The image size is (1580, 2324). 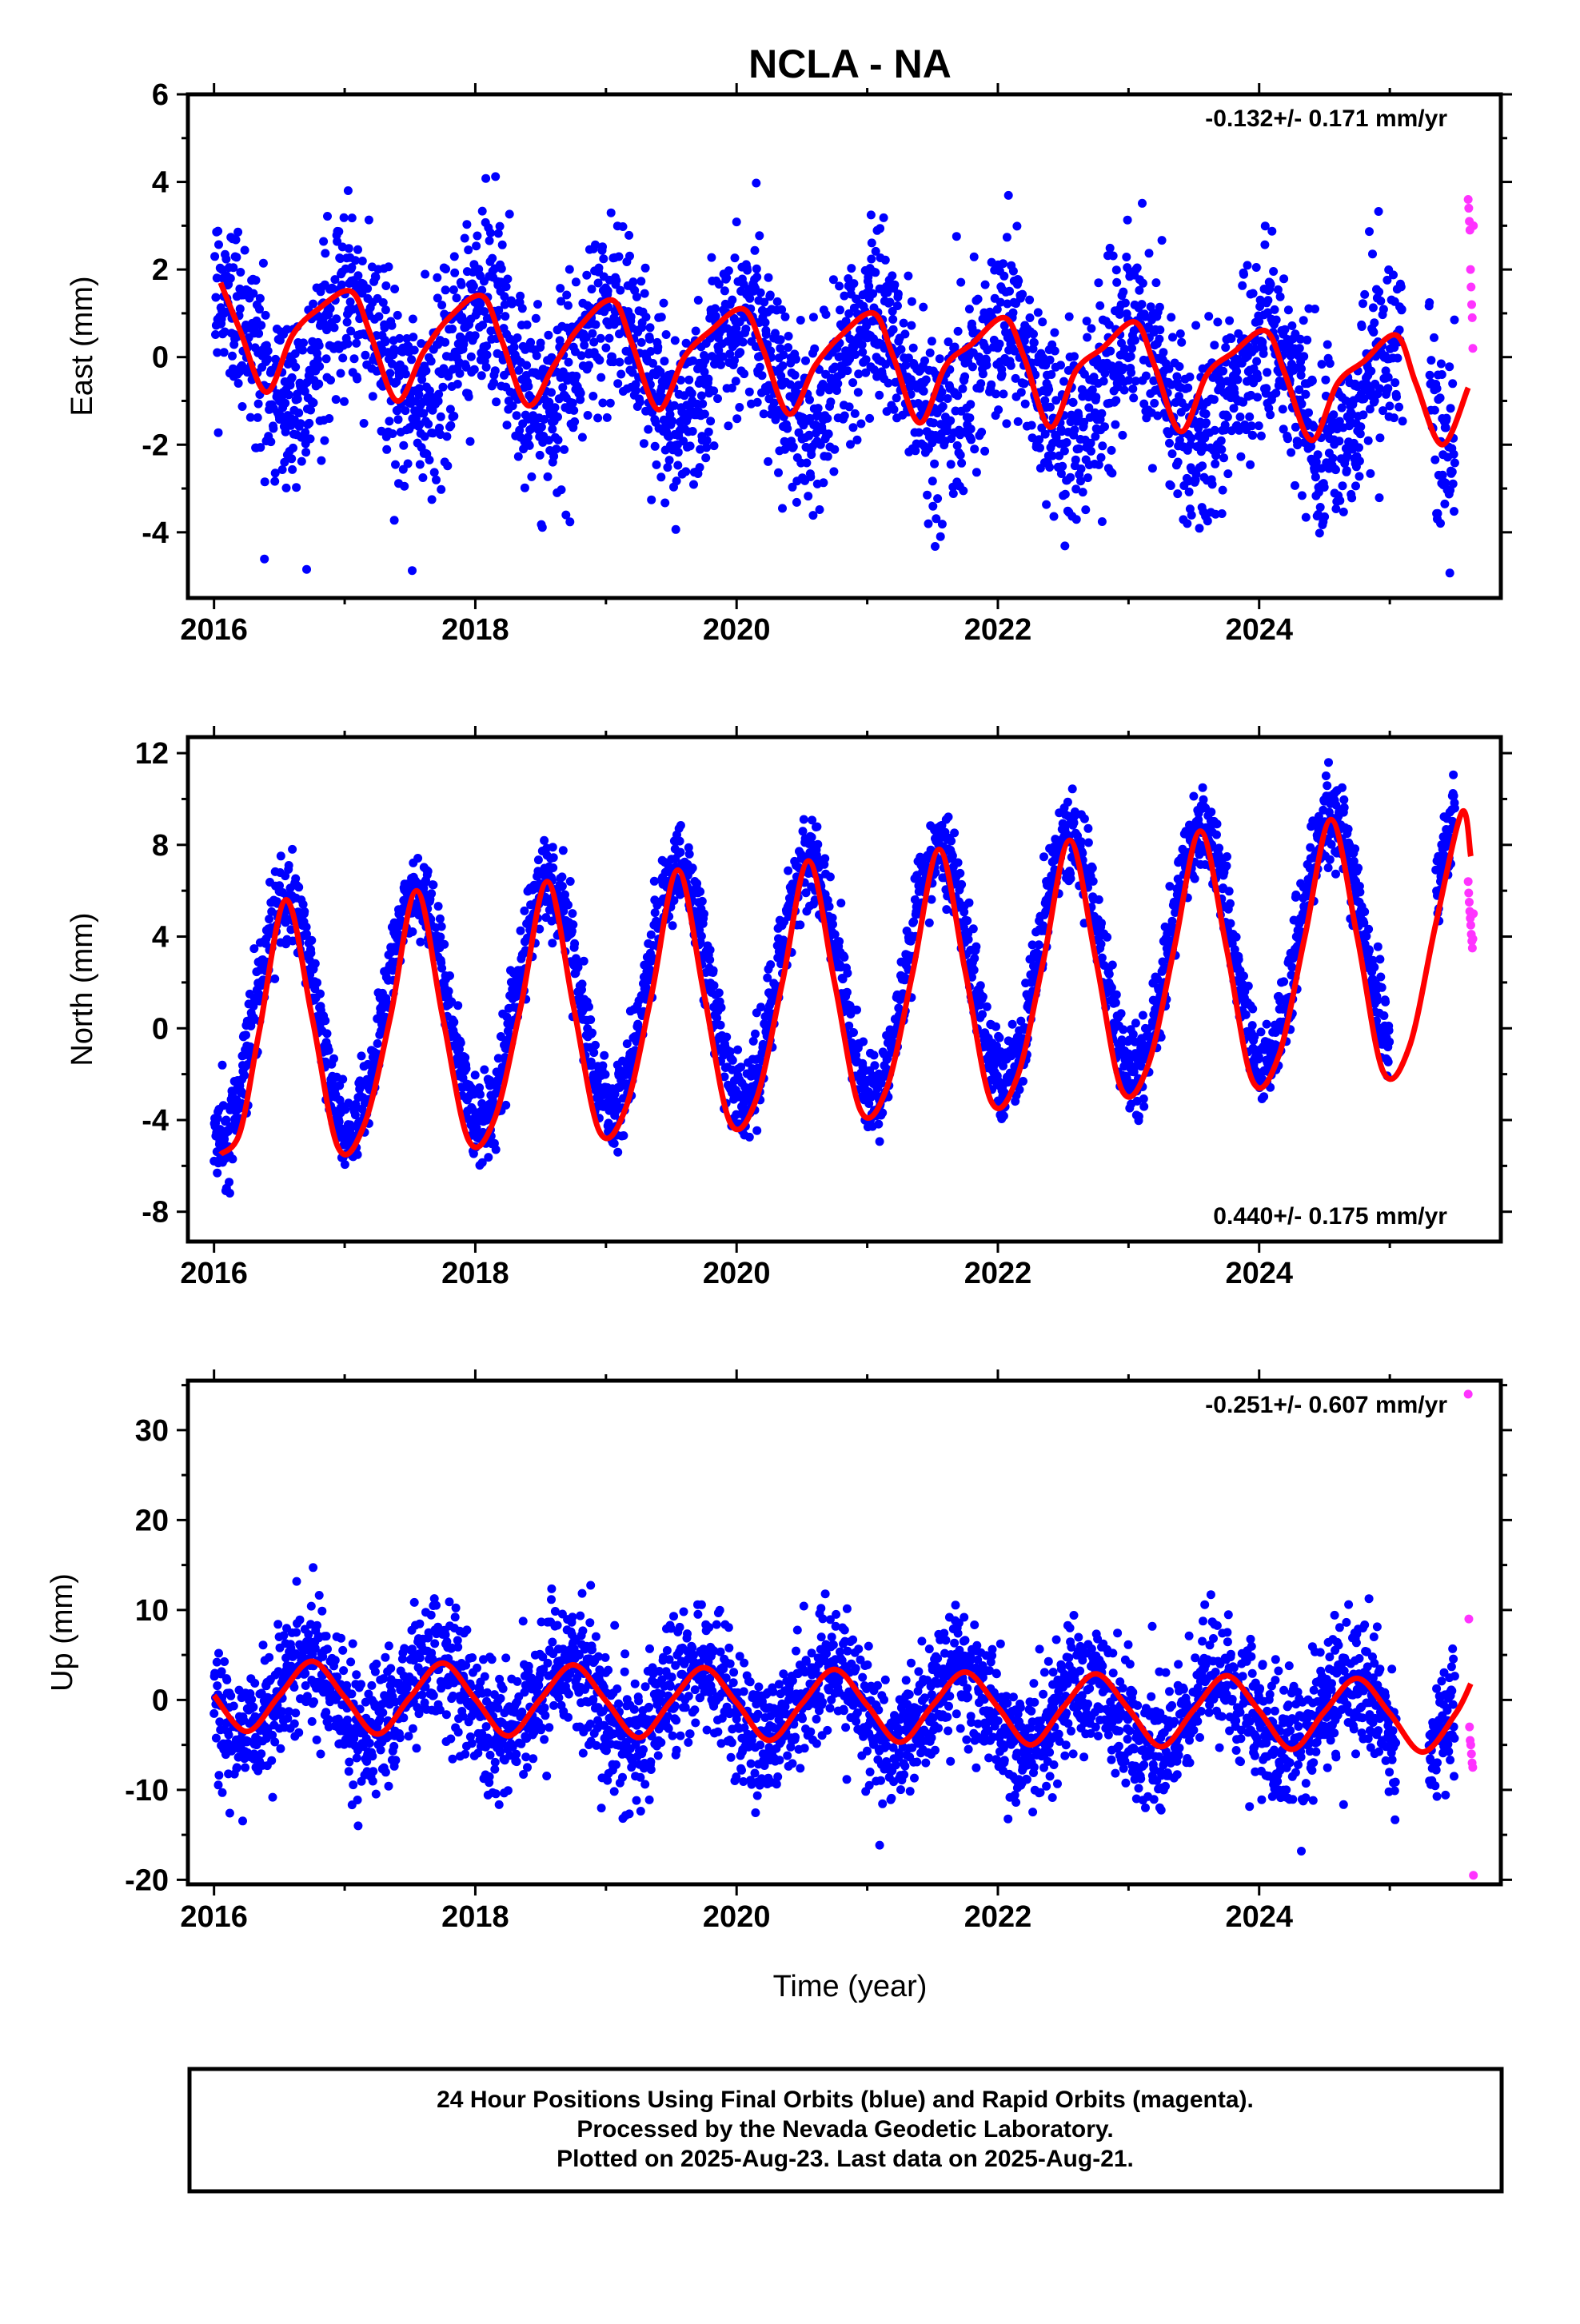 I want to click on rapid-point, so click(x=1470, y=269).